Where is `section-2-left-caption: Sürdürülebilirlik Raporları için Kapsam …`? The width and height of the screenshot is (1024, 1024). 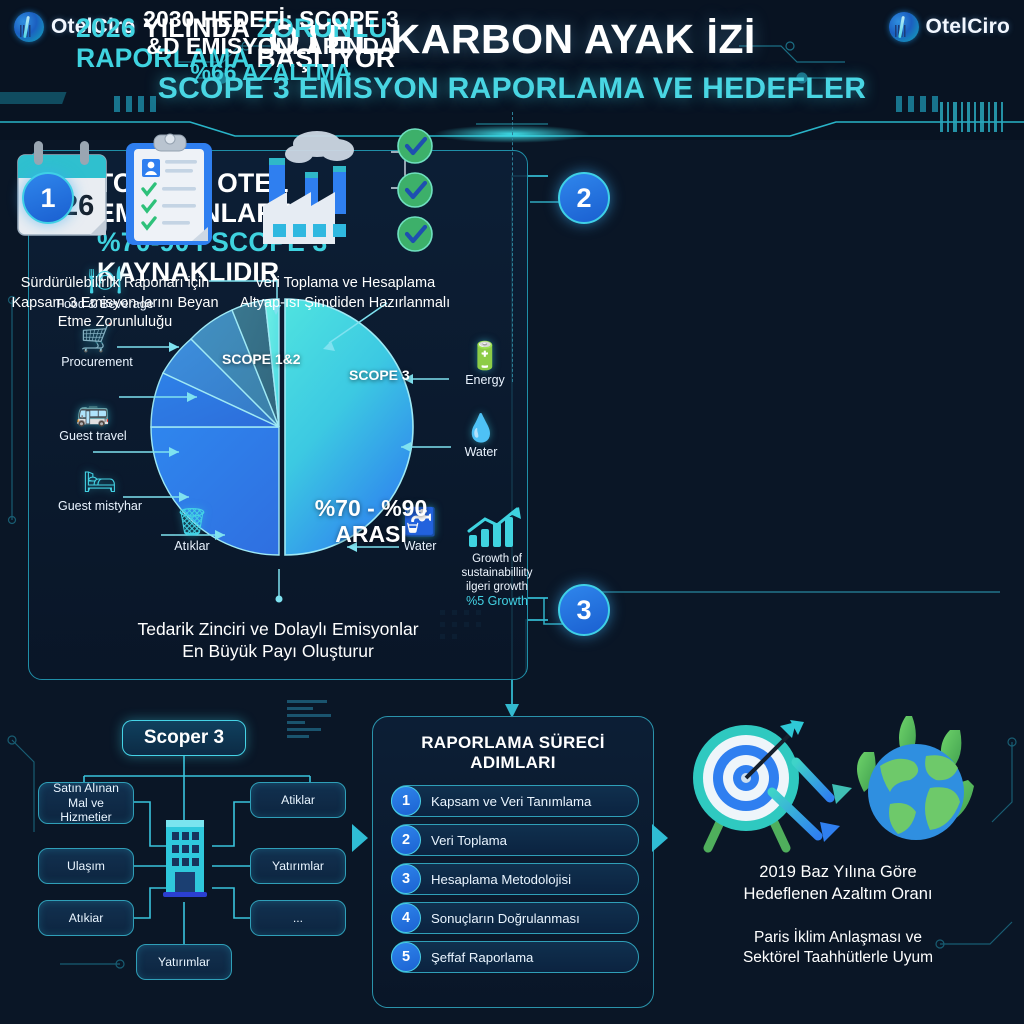
section-2-left-caption: Sürdürülebilirlik Raporları için Kapsam … is located at coordinates (115, 303).